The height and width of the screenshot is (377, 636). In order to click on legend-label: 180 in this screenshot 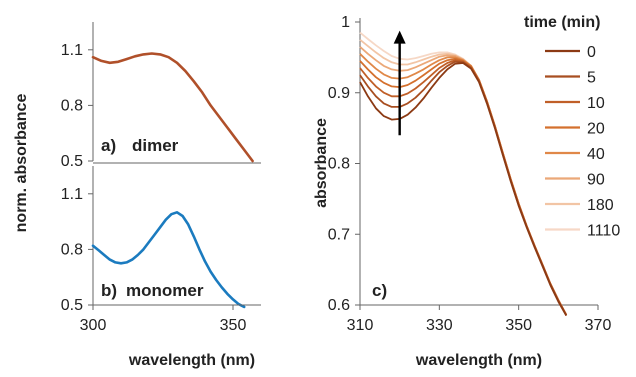, I will do `click(600, 205)`.